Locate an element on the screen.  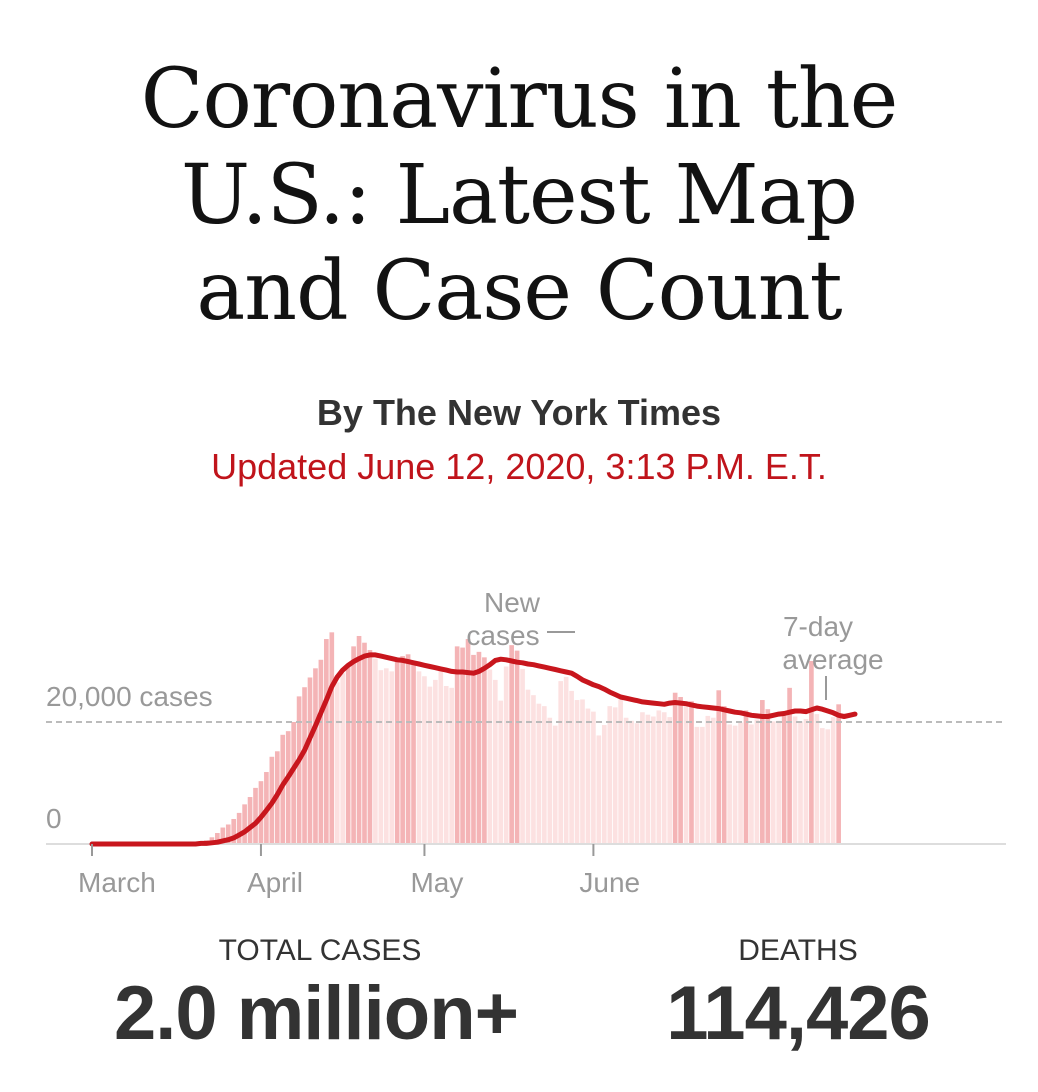
seven-day-average-line is located at coordinates (473, 749).